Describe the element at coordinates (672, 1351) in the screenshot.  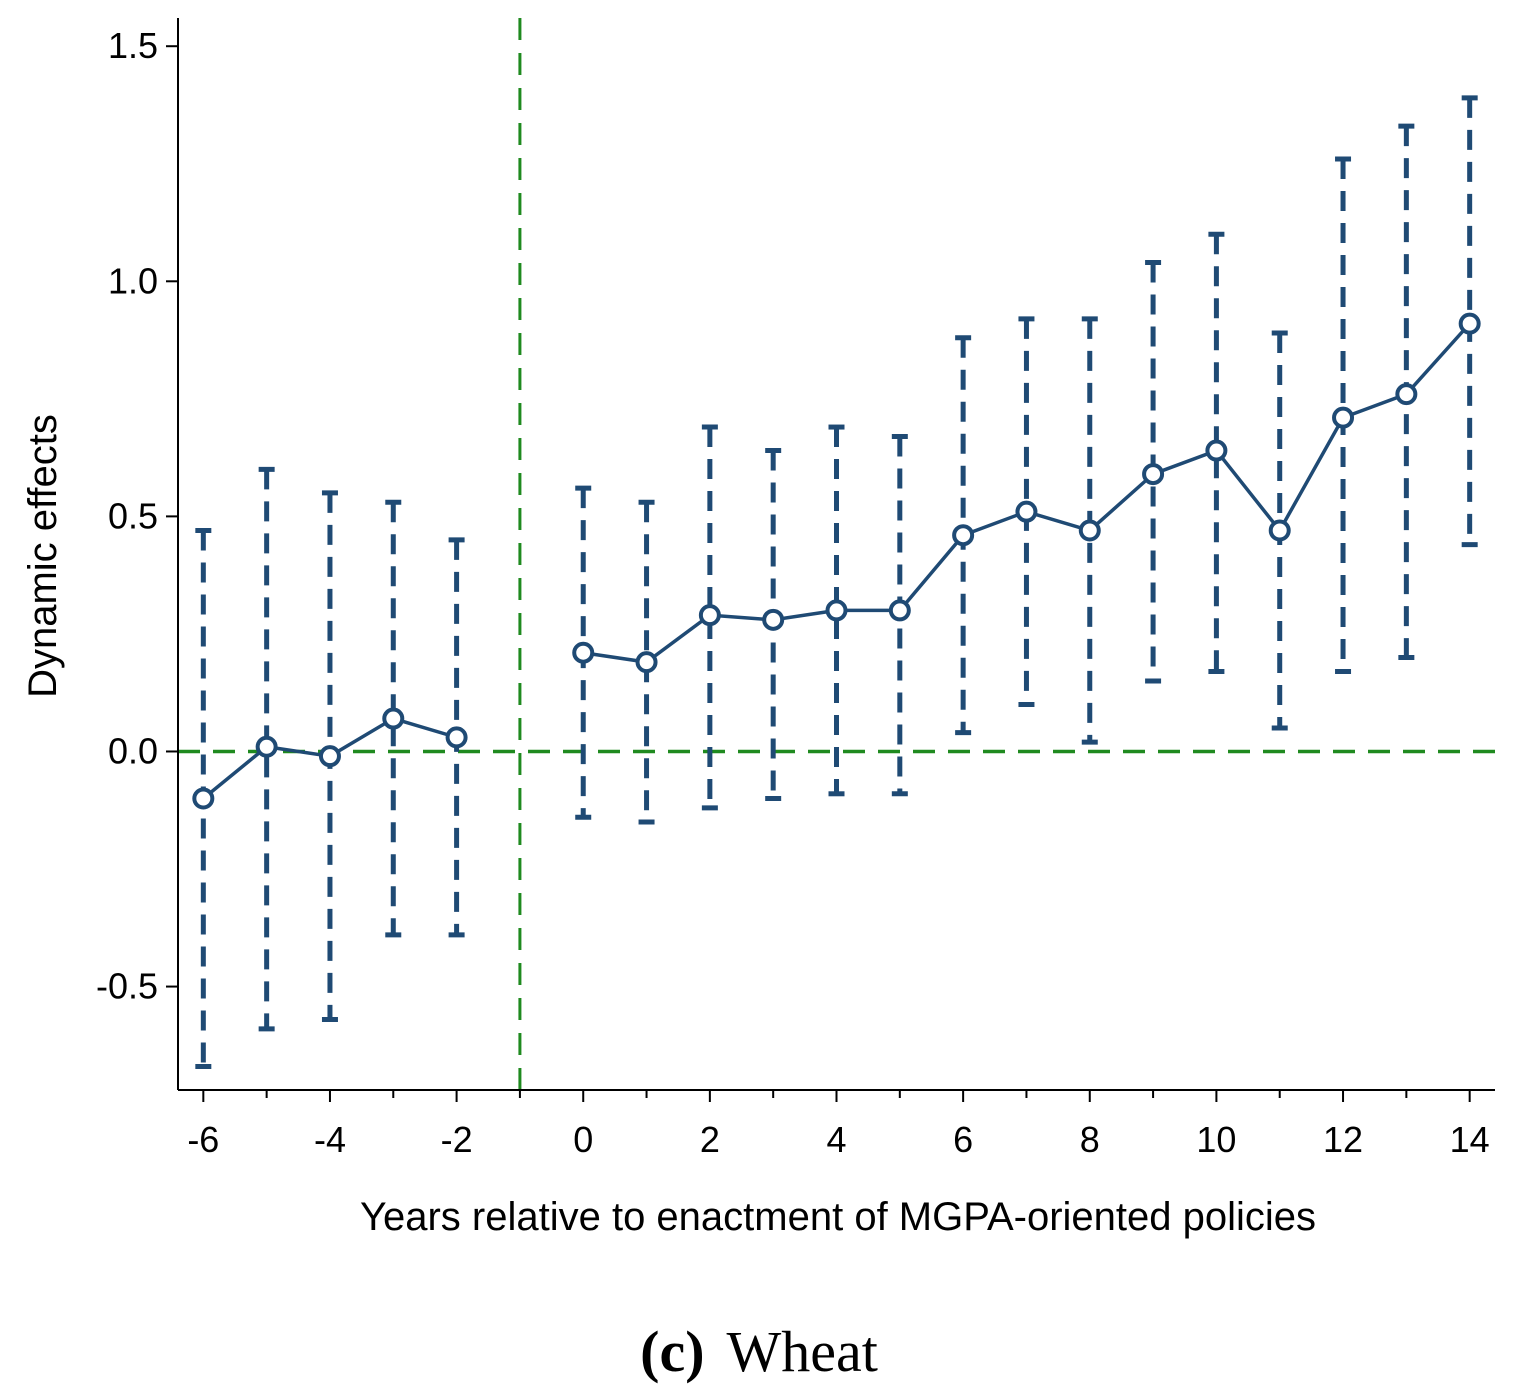
I see `caption-tag: (c)` at that location.